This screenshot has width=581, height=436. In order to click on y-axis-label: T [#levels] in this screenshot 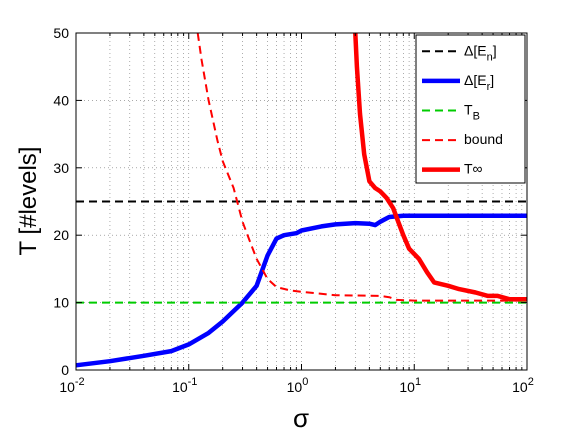, I will do `click(28, 201)`.